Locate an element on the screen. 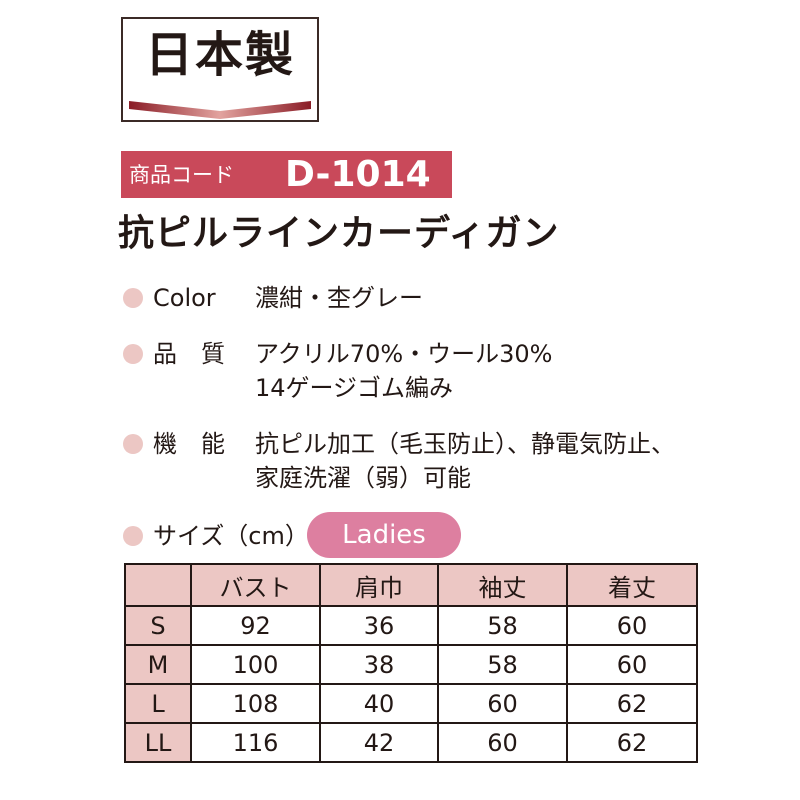 Image resolution: width=800 pixels, height=800 pixels. badge-text: 日本製 is located at coordinates (219, 55).